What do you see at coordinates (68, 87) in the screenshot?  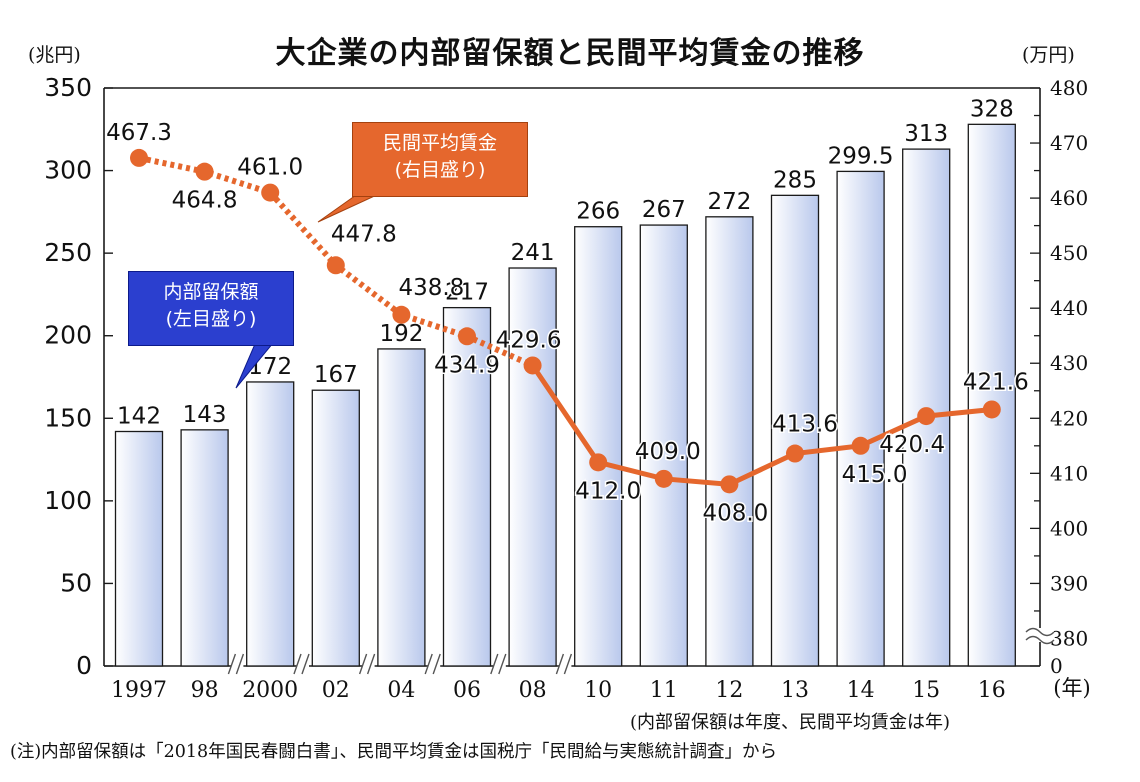 I see `left-axis-tick-label: 350` at bounding box center [68, 87].